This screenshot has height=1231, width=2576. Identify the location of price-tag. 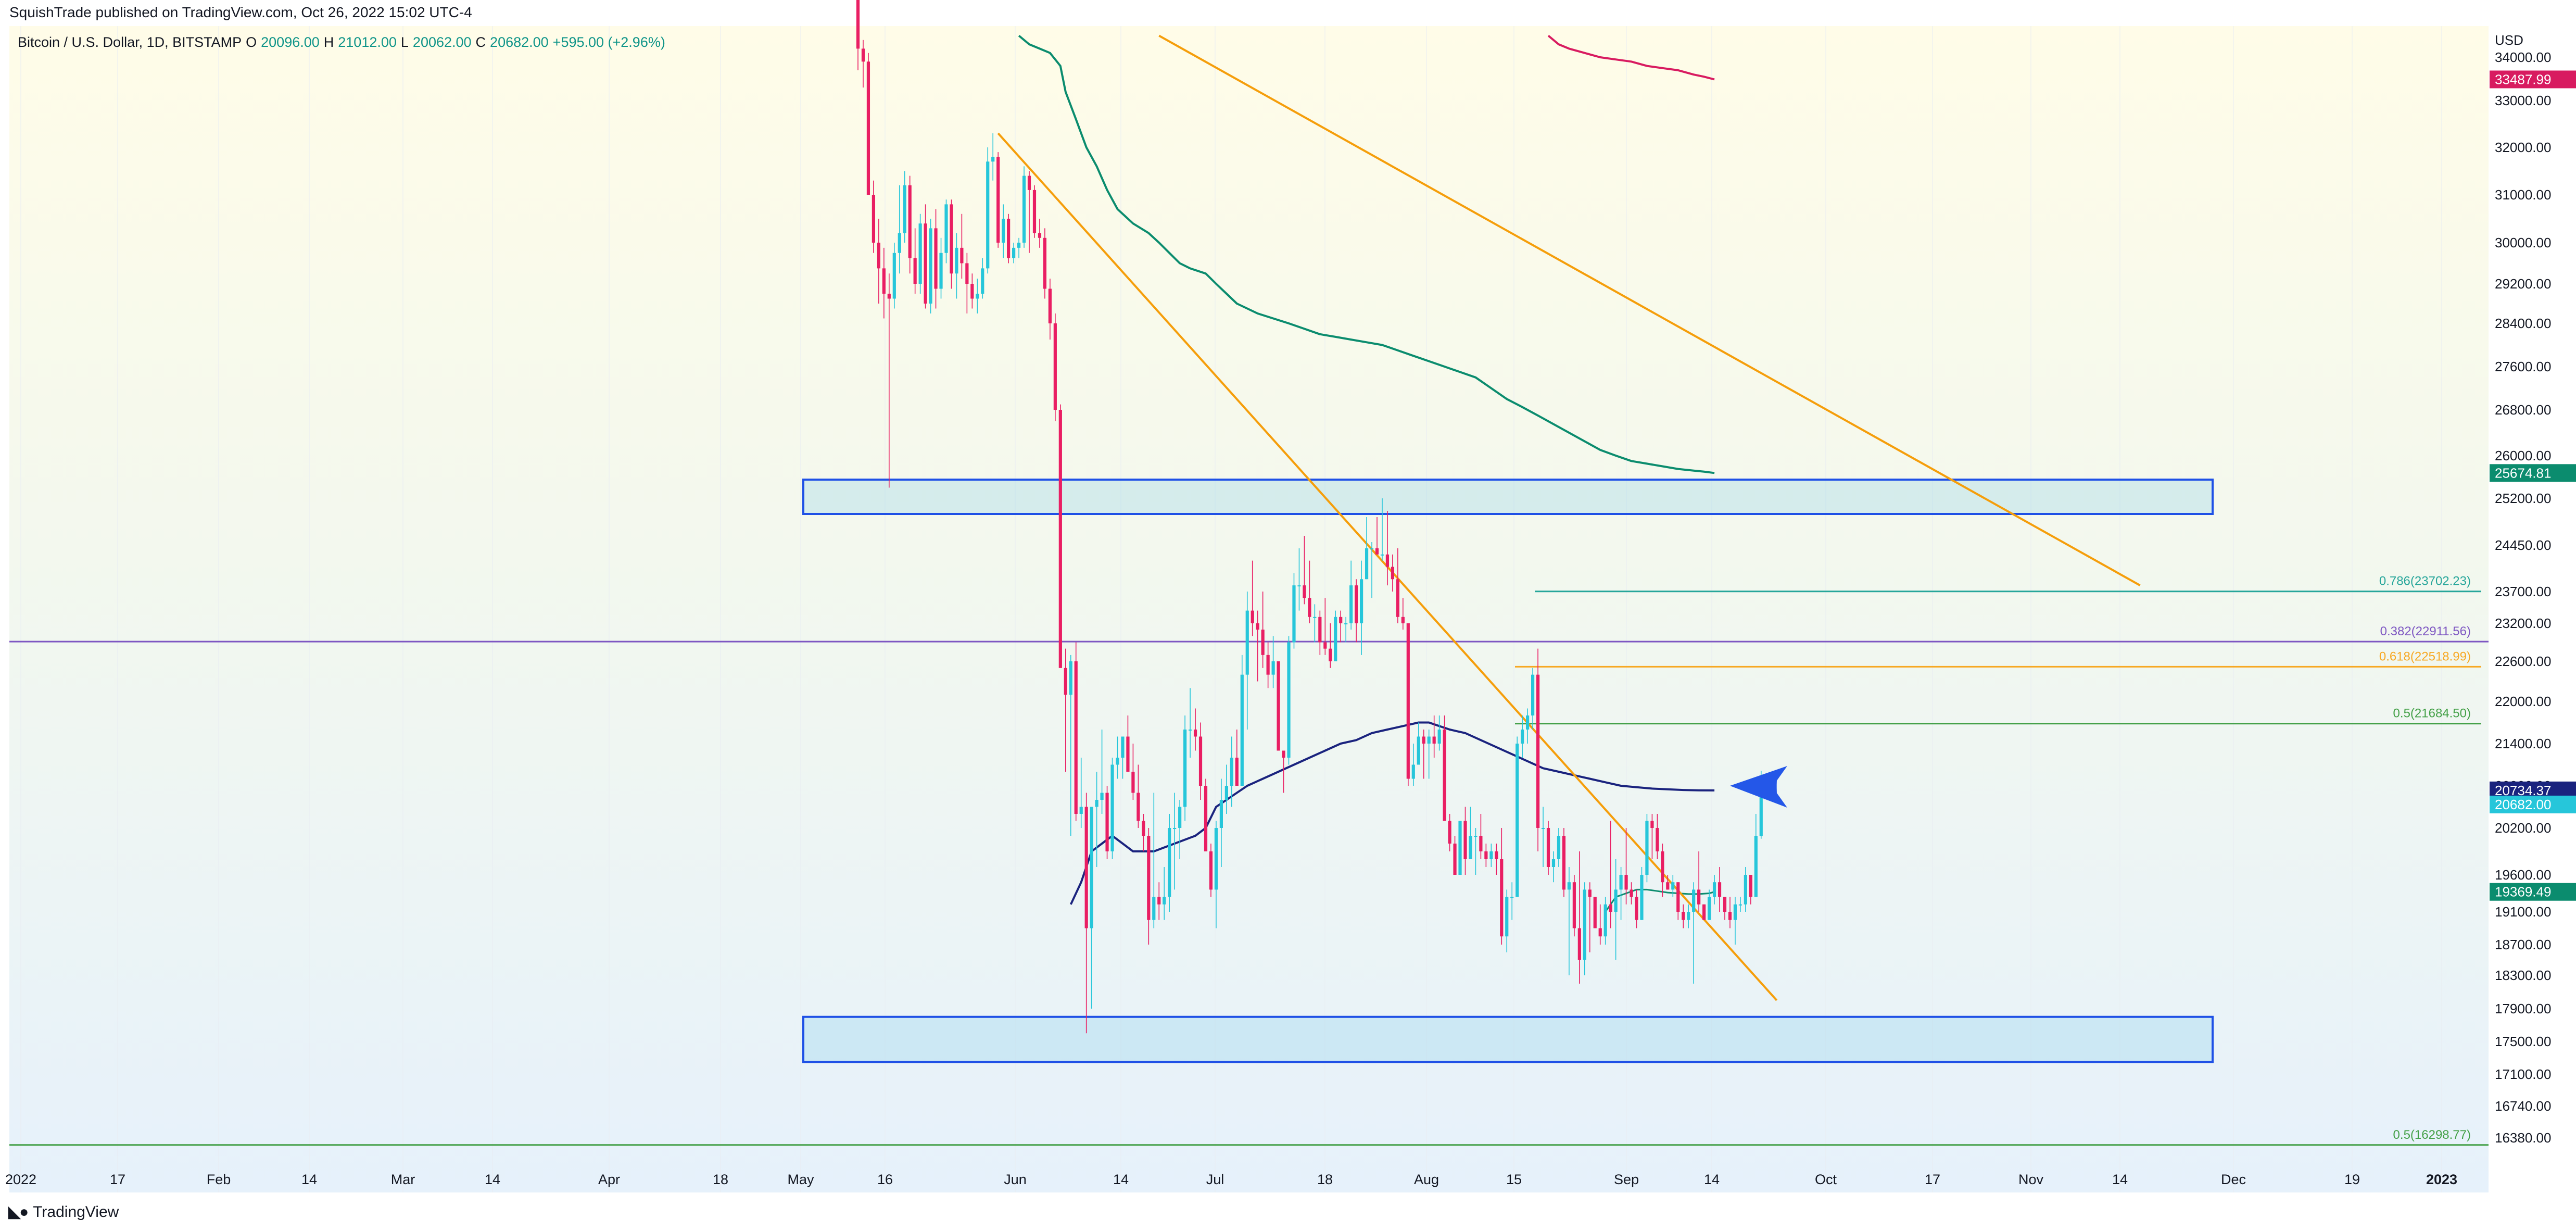
(2533, 892).